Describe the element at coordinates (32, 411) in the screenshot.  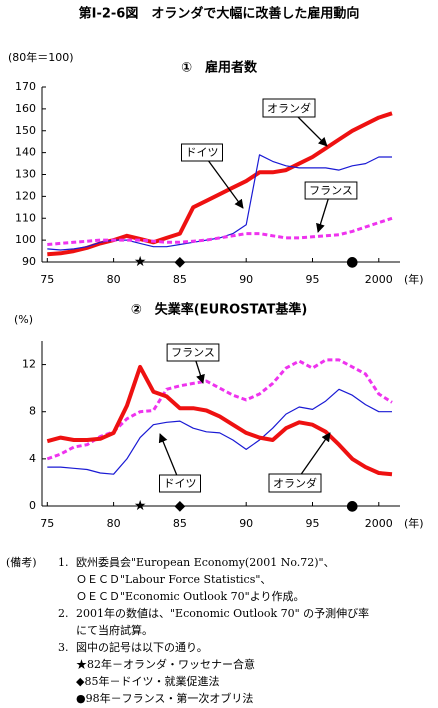
I see `y-tick-label: 8` at that location.